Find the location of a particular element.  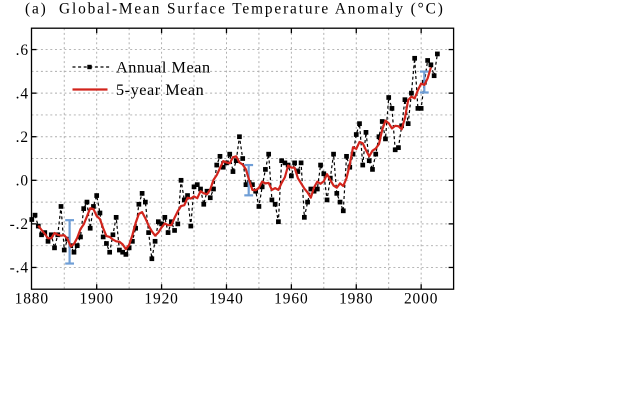

svg-text: .4 is located at coordinates (22, 93).